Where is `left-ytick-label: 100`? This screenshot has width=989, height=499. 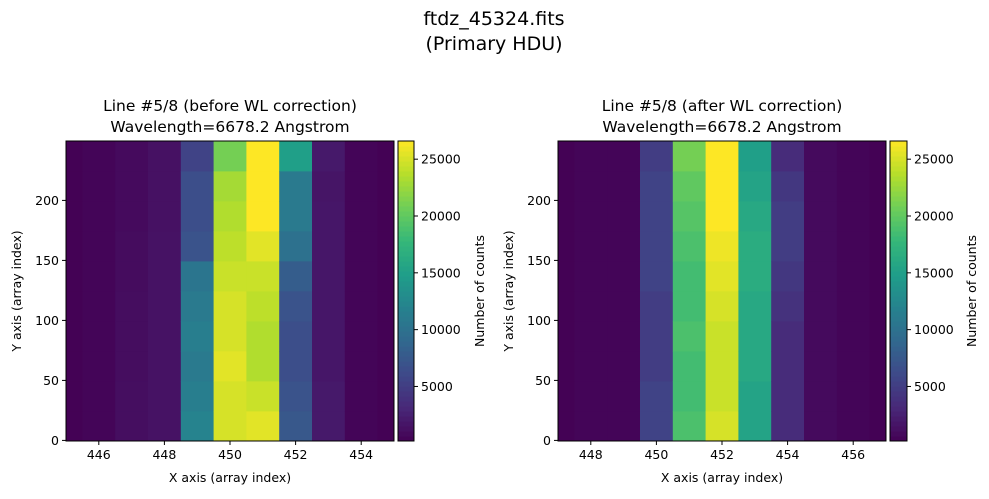 left-ytick-label: 100 is located at coordinates (47, 320).